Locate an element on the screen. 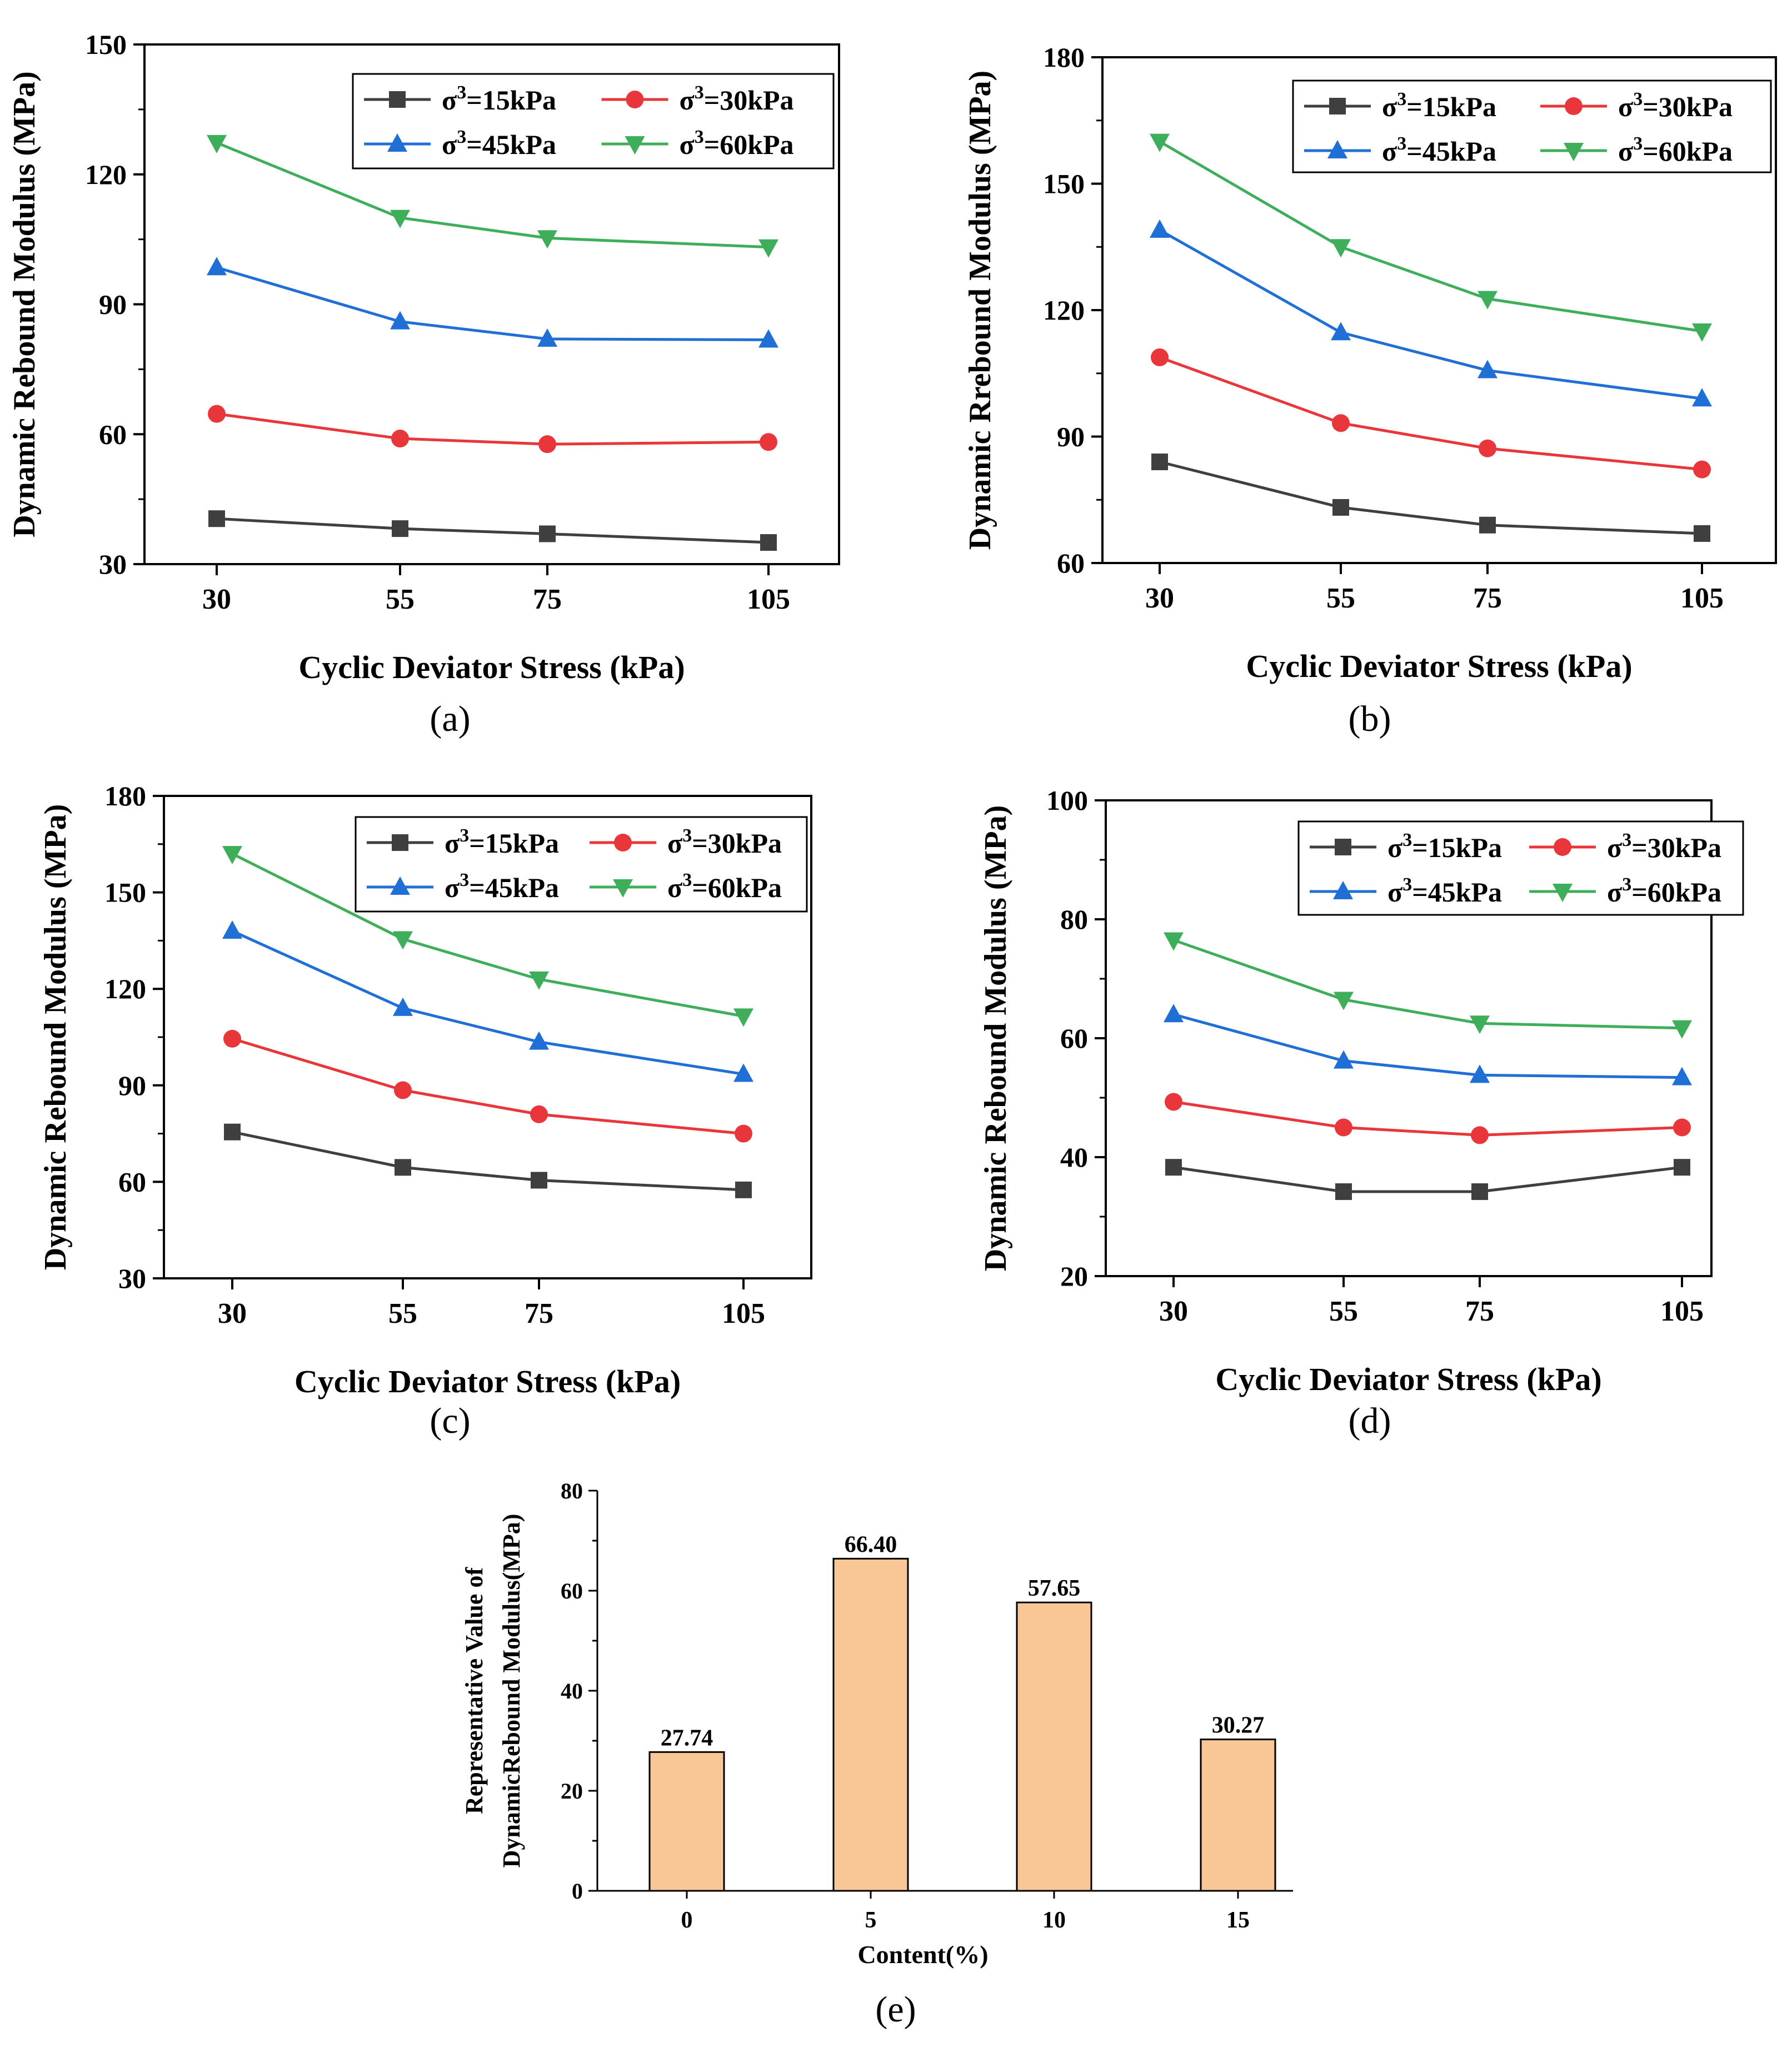  legend-label: σ3=45kPa is located at coordinates (1439, 150).